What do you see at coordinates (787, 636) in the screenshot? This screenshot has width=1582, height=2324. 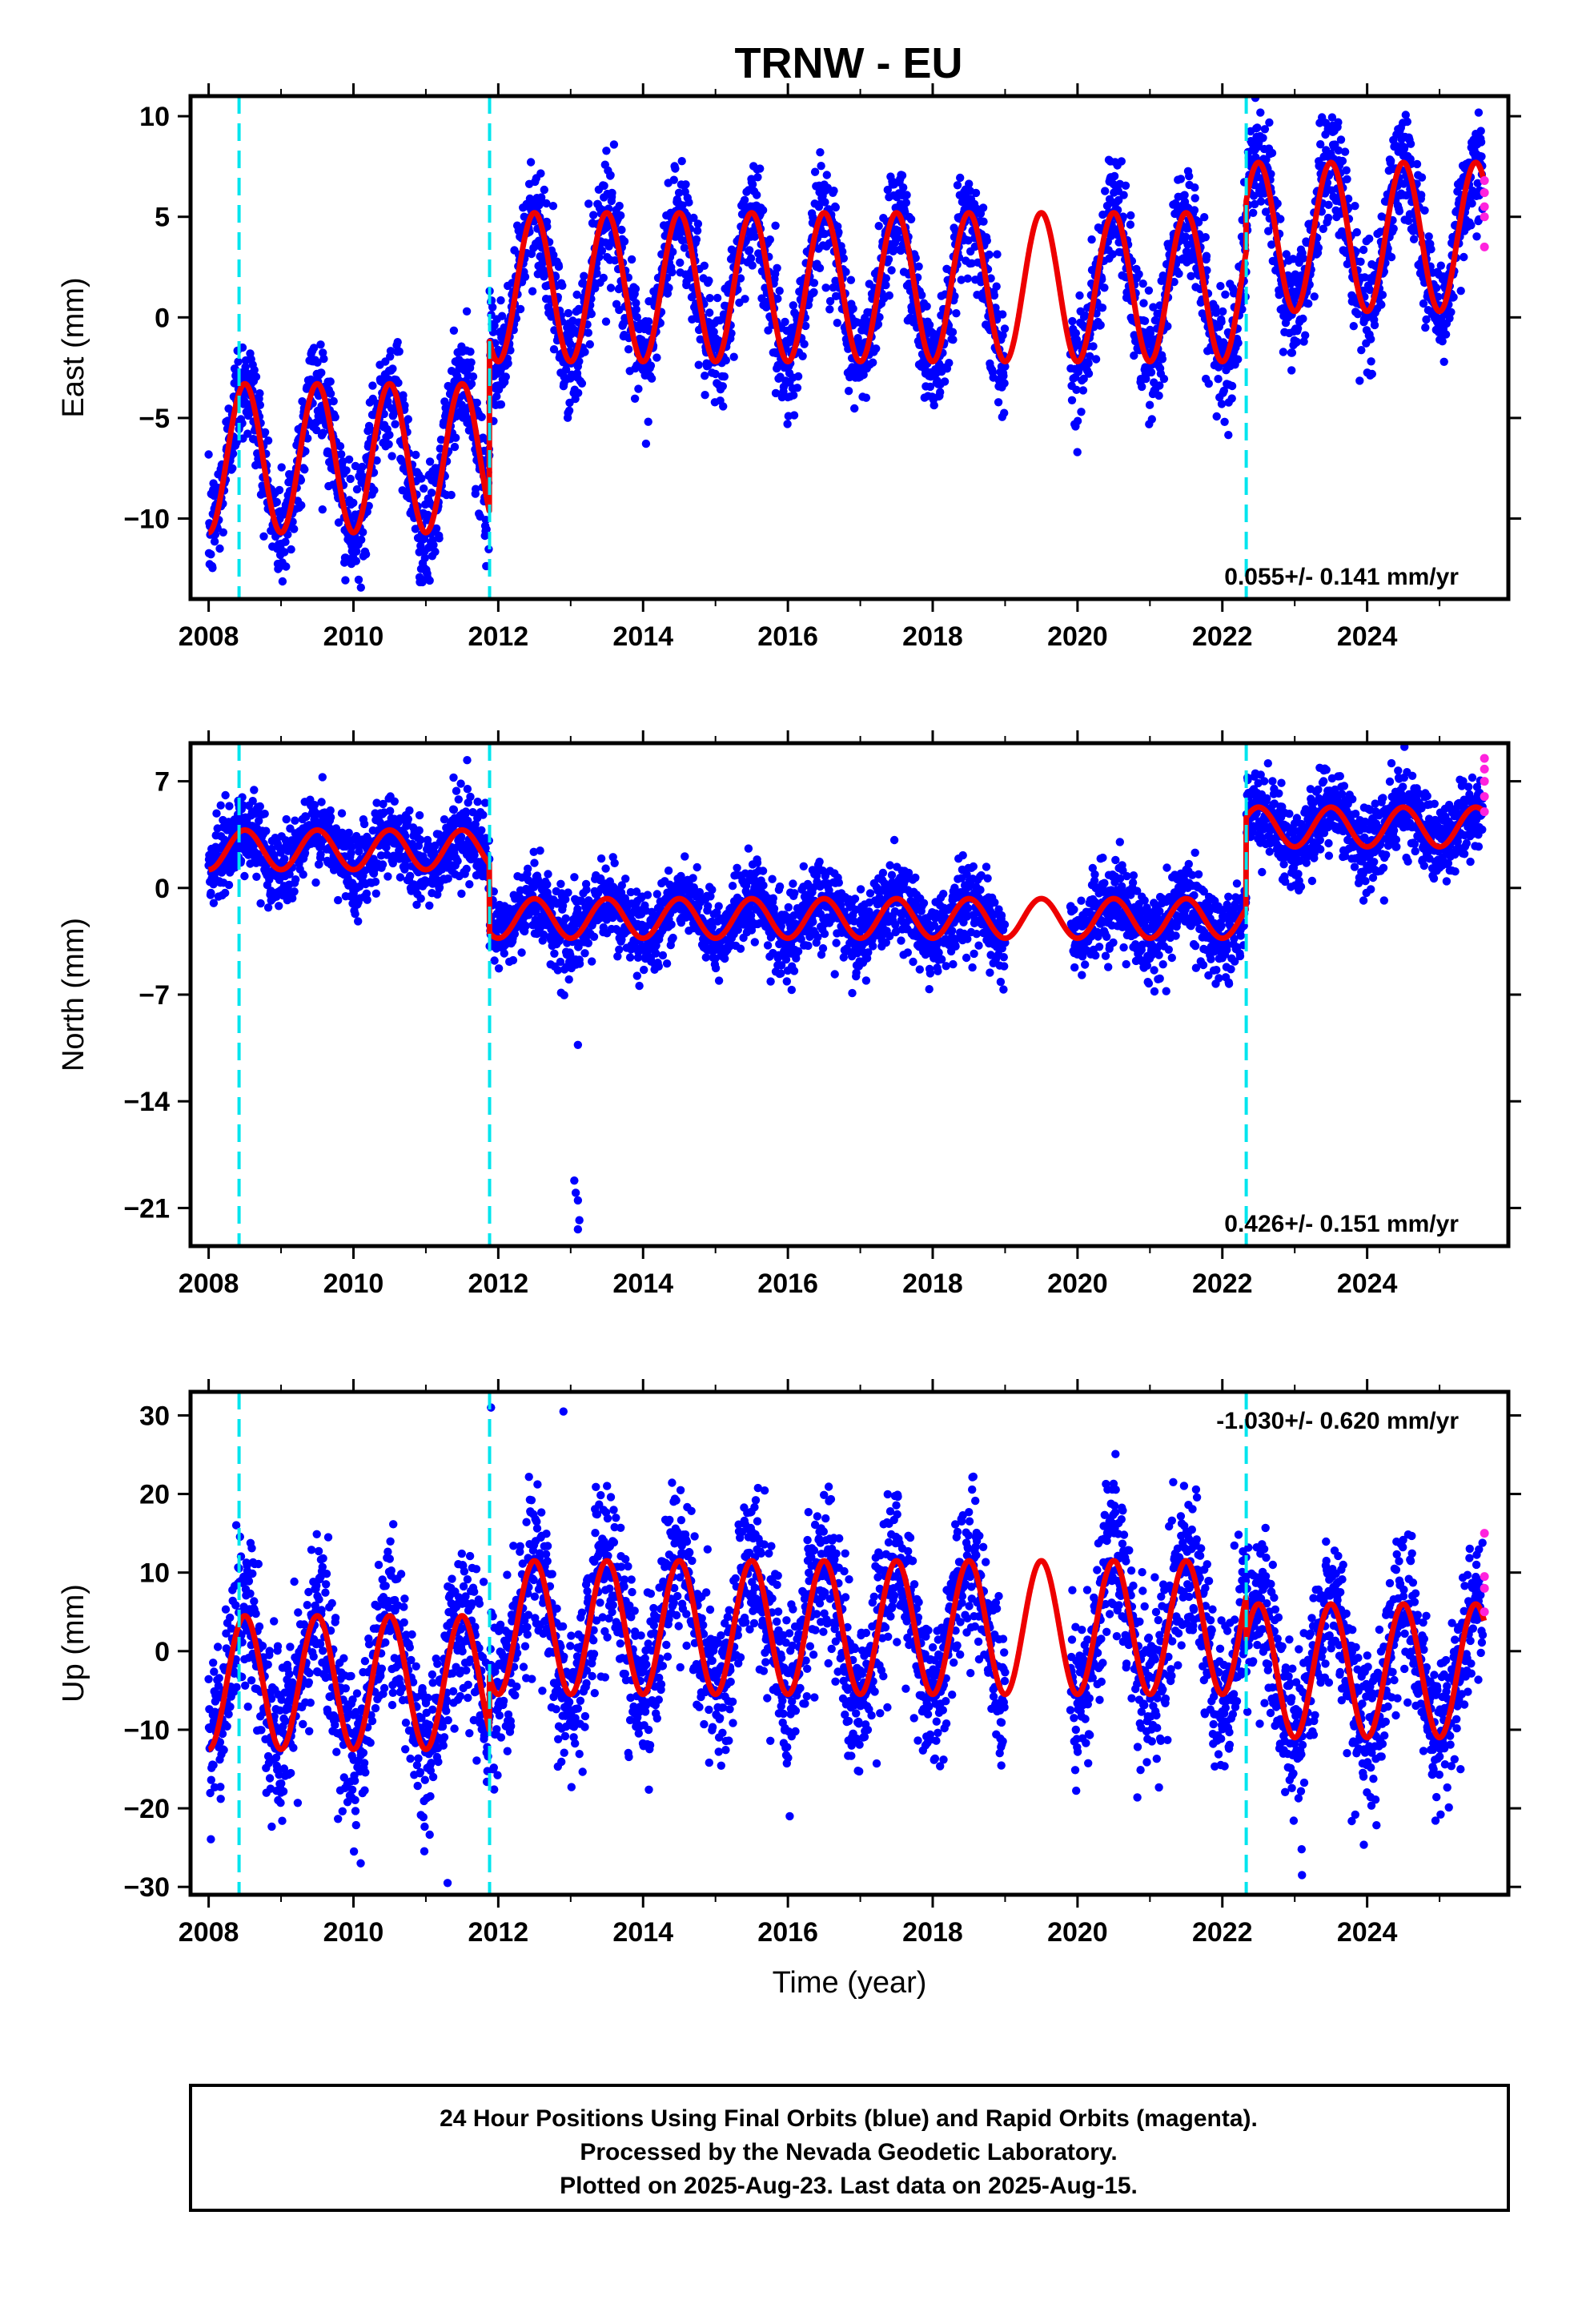 I see `x-tick-label: 2016` at bounding box center [787, 636].